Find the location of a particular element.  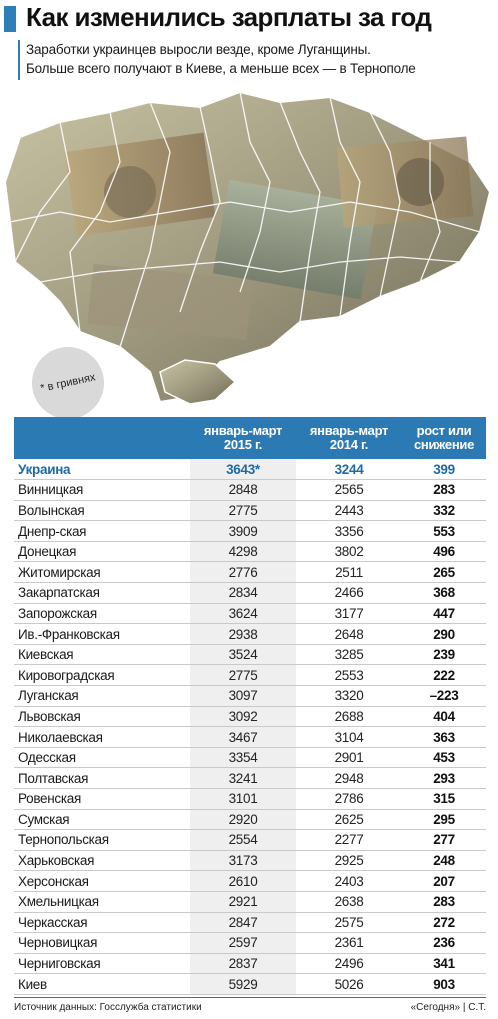

table-row: Харьковская 3173 2925 248 is located at coordinates (250, 861).